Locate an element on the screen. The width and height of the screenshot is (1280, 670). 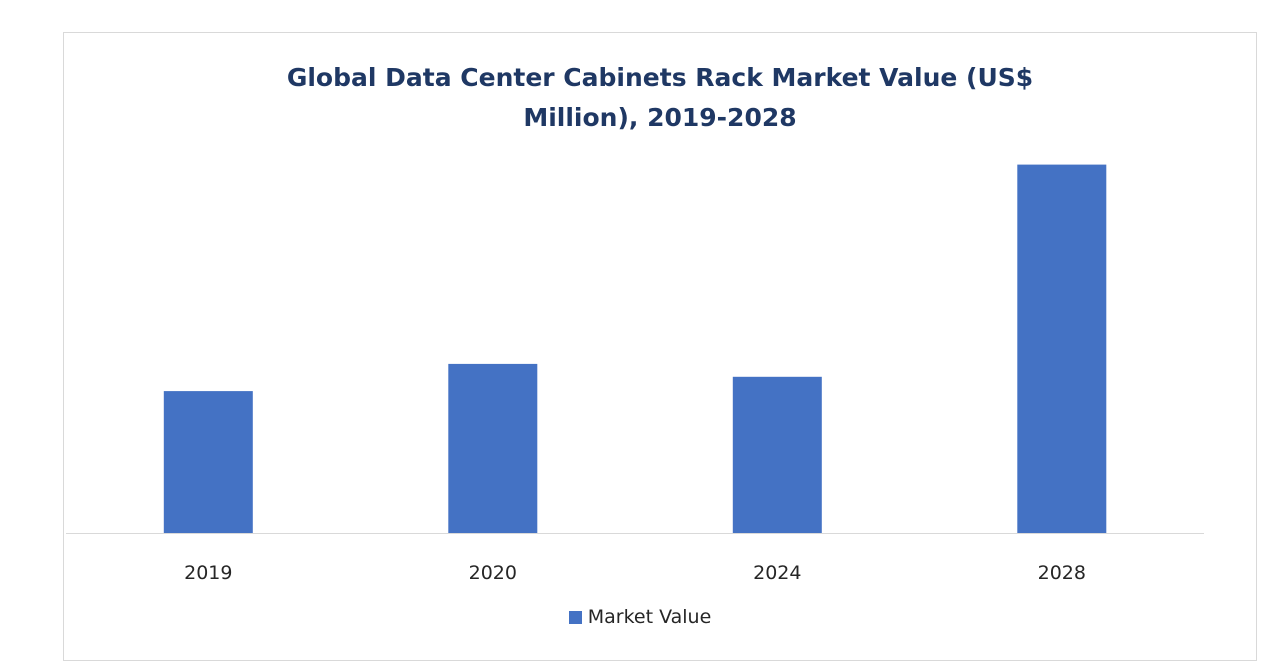
chart-title-line-2: Million), 2019-2028 is located at coordinates (660, 117).